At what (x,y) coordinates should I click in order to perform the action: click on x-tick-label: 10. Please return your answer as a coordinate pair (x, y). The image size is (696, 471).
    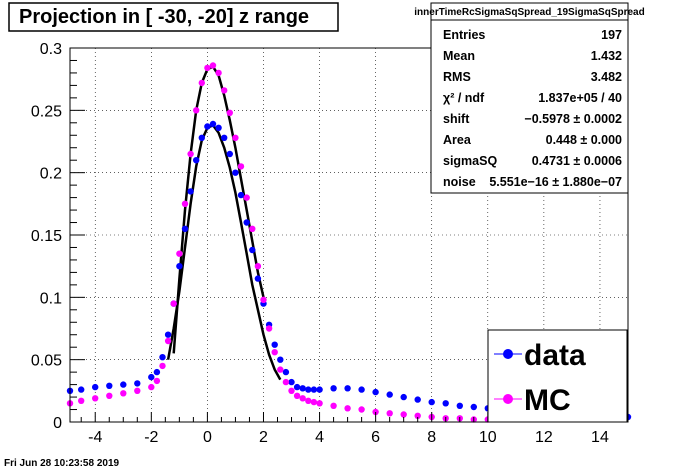
    Looking at the image, I should click on (488, 437).